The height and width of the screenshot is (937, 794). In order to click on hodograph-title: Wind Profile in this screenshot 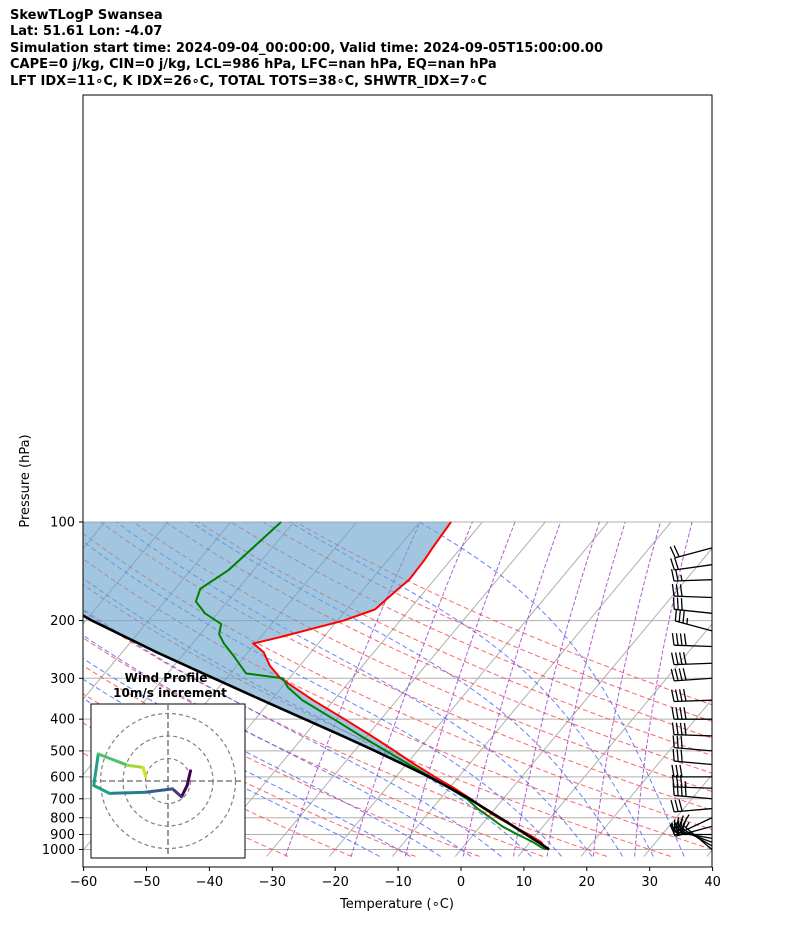, I will do `click(166, 678)`.